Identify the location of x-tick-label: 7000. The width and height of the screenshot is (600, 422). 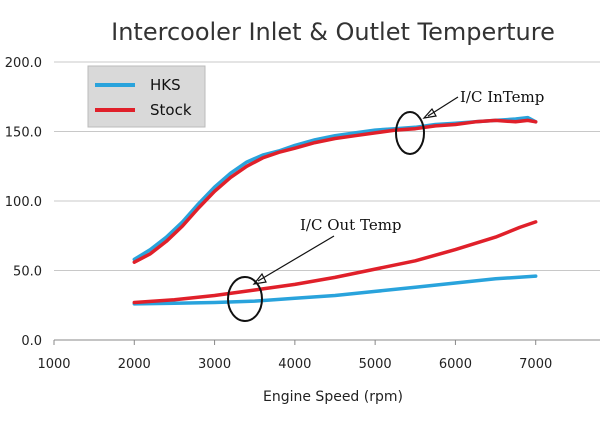
(535, 364).